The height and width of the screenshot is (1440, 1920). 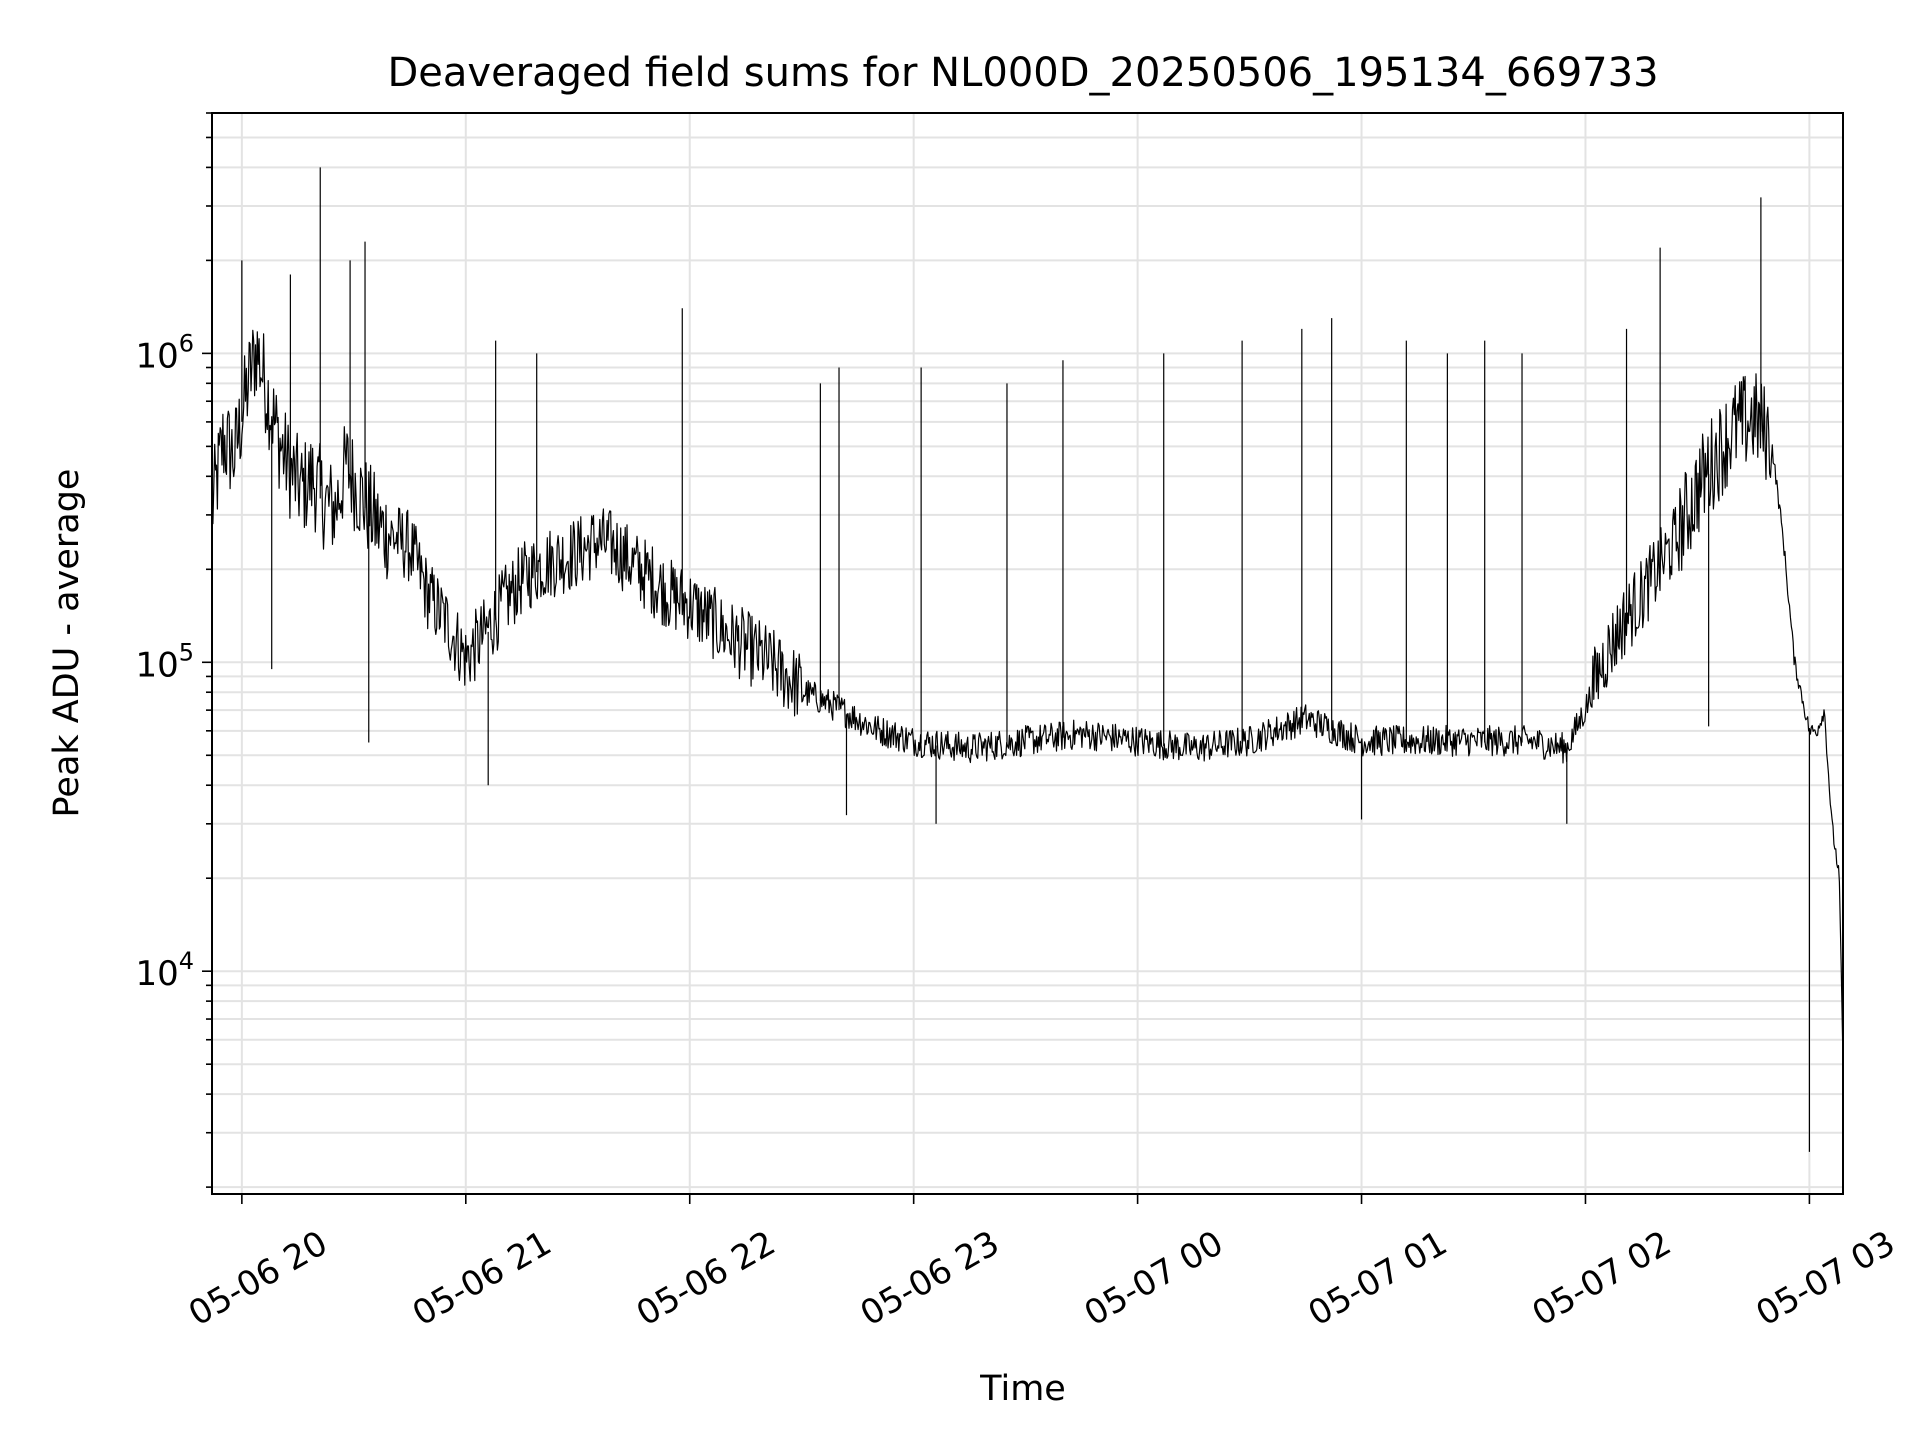 What do you see at coordinates (67, 643) in the screenshot?
I see `y-axis-label: Peak ADU - average` at bounding box center [67, 643].